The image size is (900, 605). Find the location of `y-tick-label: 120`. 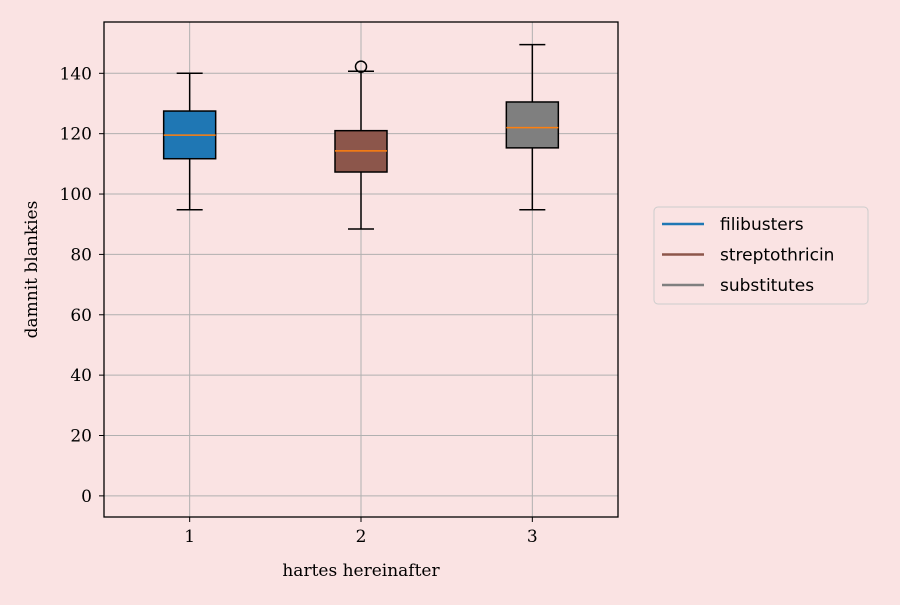

y-tick-label: 120 is located at coordinates (76, 135).